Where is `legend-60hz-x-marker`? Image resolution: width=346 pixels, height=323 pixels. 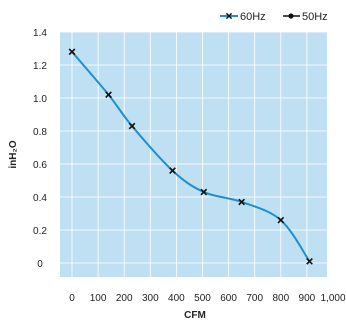
legend-60hz-x-marker is located at coordinates (229, 16).